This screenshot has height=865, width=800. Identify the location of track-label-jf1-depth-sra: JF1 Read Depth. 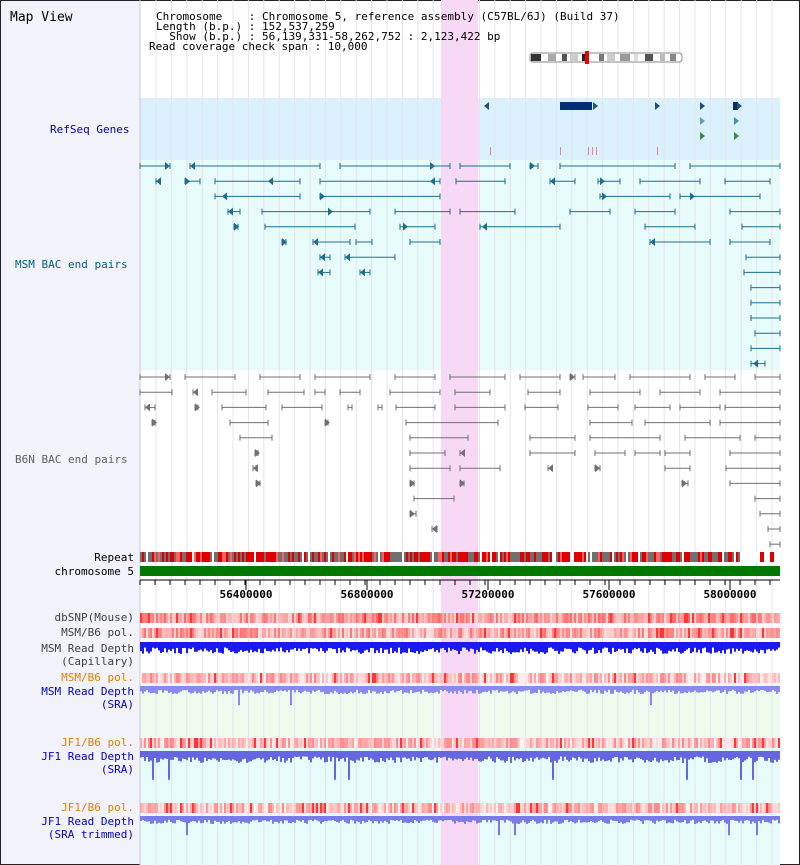
(87, 756).